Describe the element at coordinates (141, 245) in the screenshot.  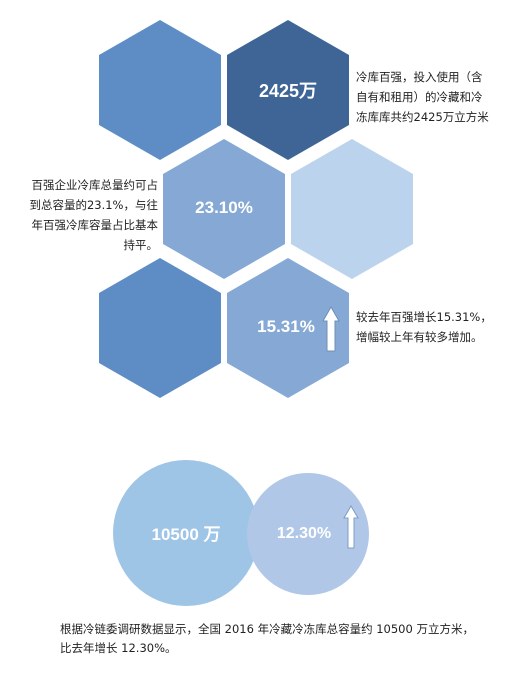
I see `note-line: 持平。` at that location.